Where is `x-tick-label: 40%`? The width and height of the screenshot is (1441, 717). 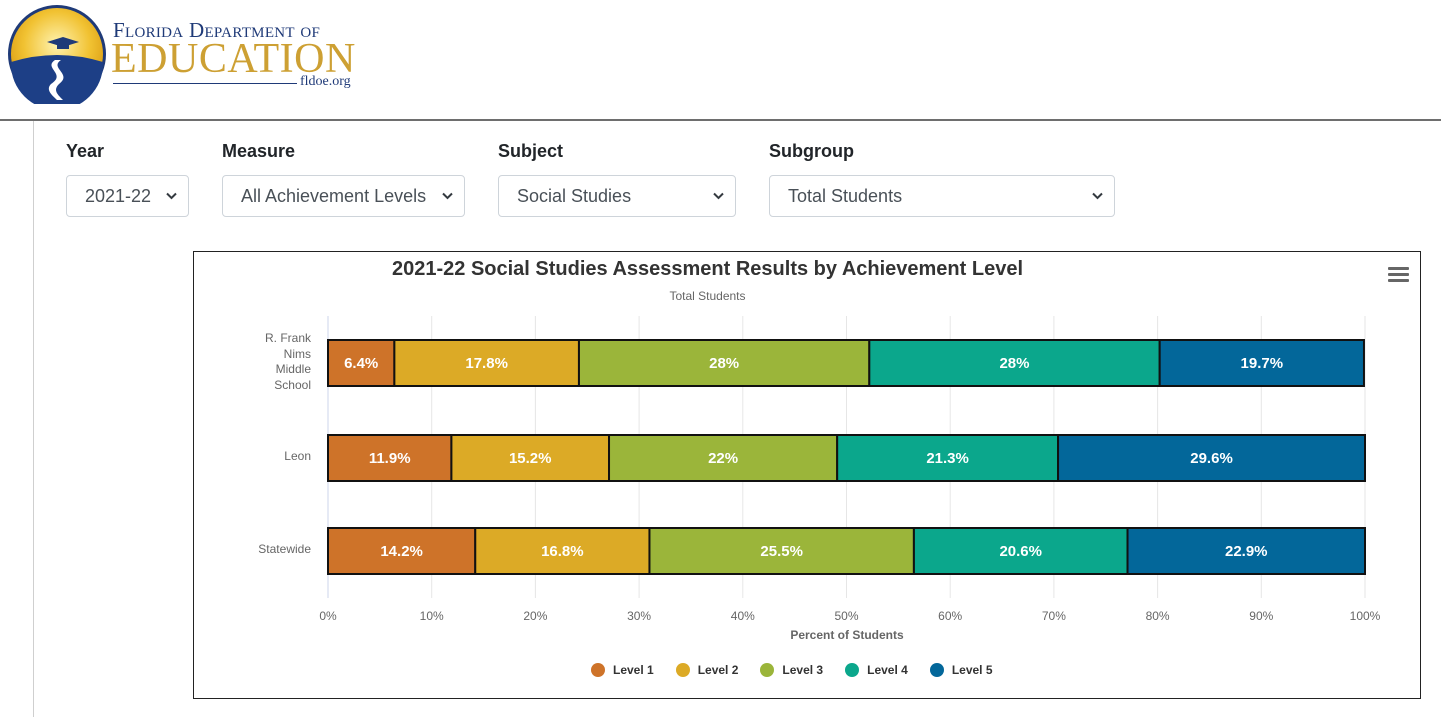 x-tick-label: 40% is located at coordinates (742, 616).